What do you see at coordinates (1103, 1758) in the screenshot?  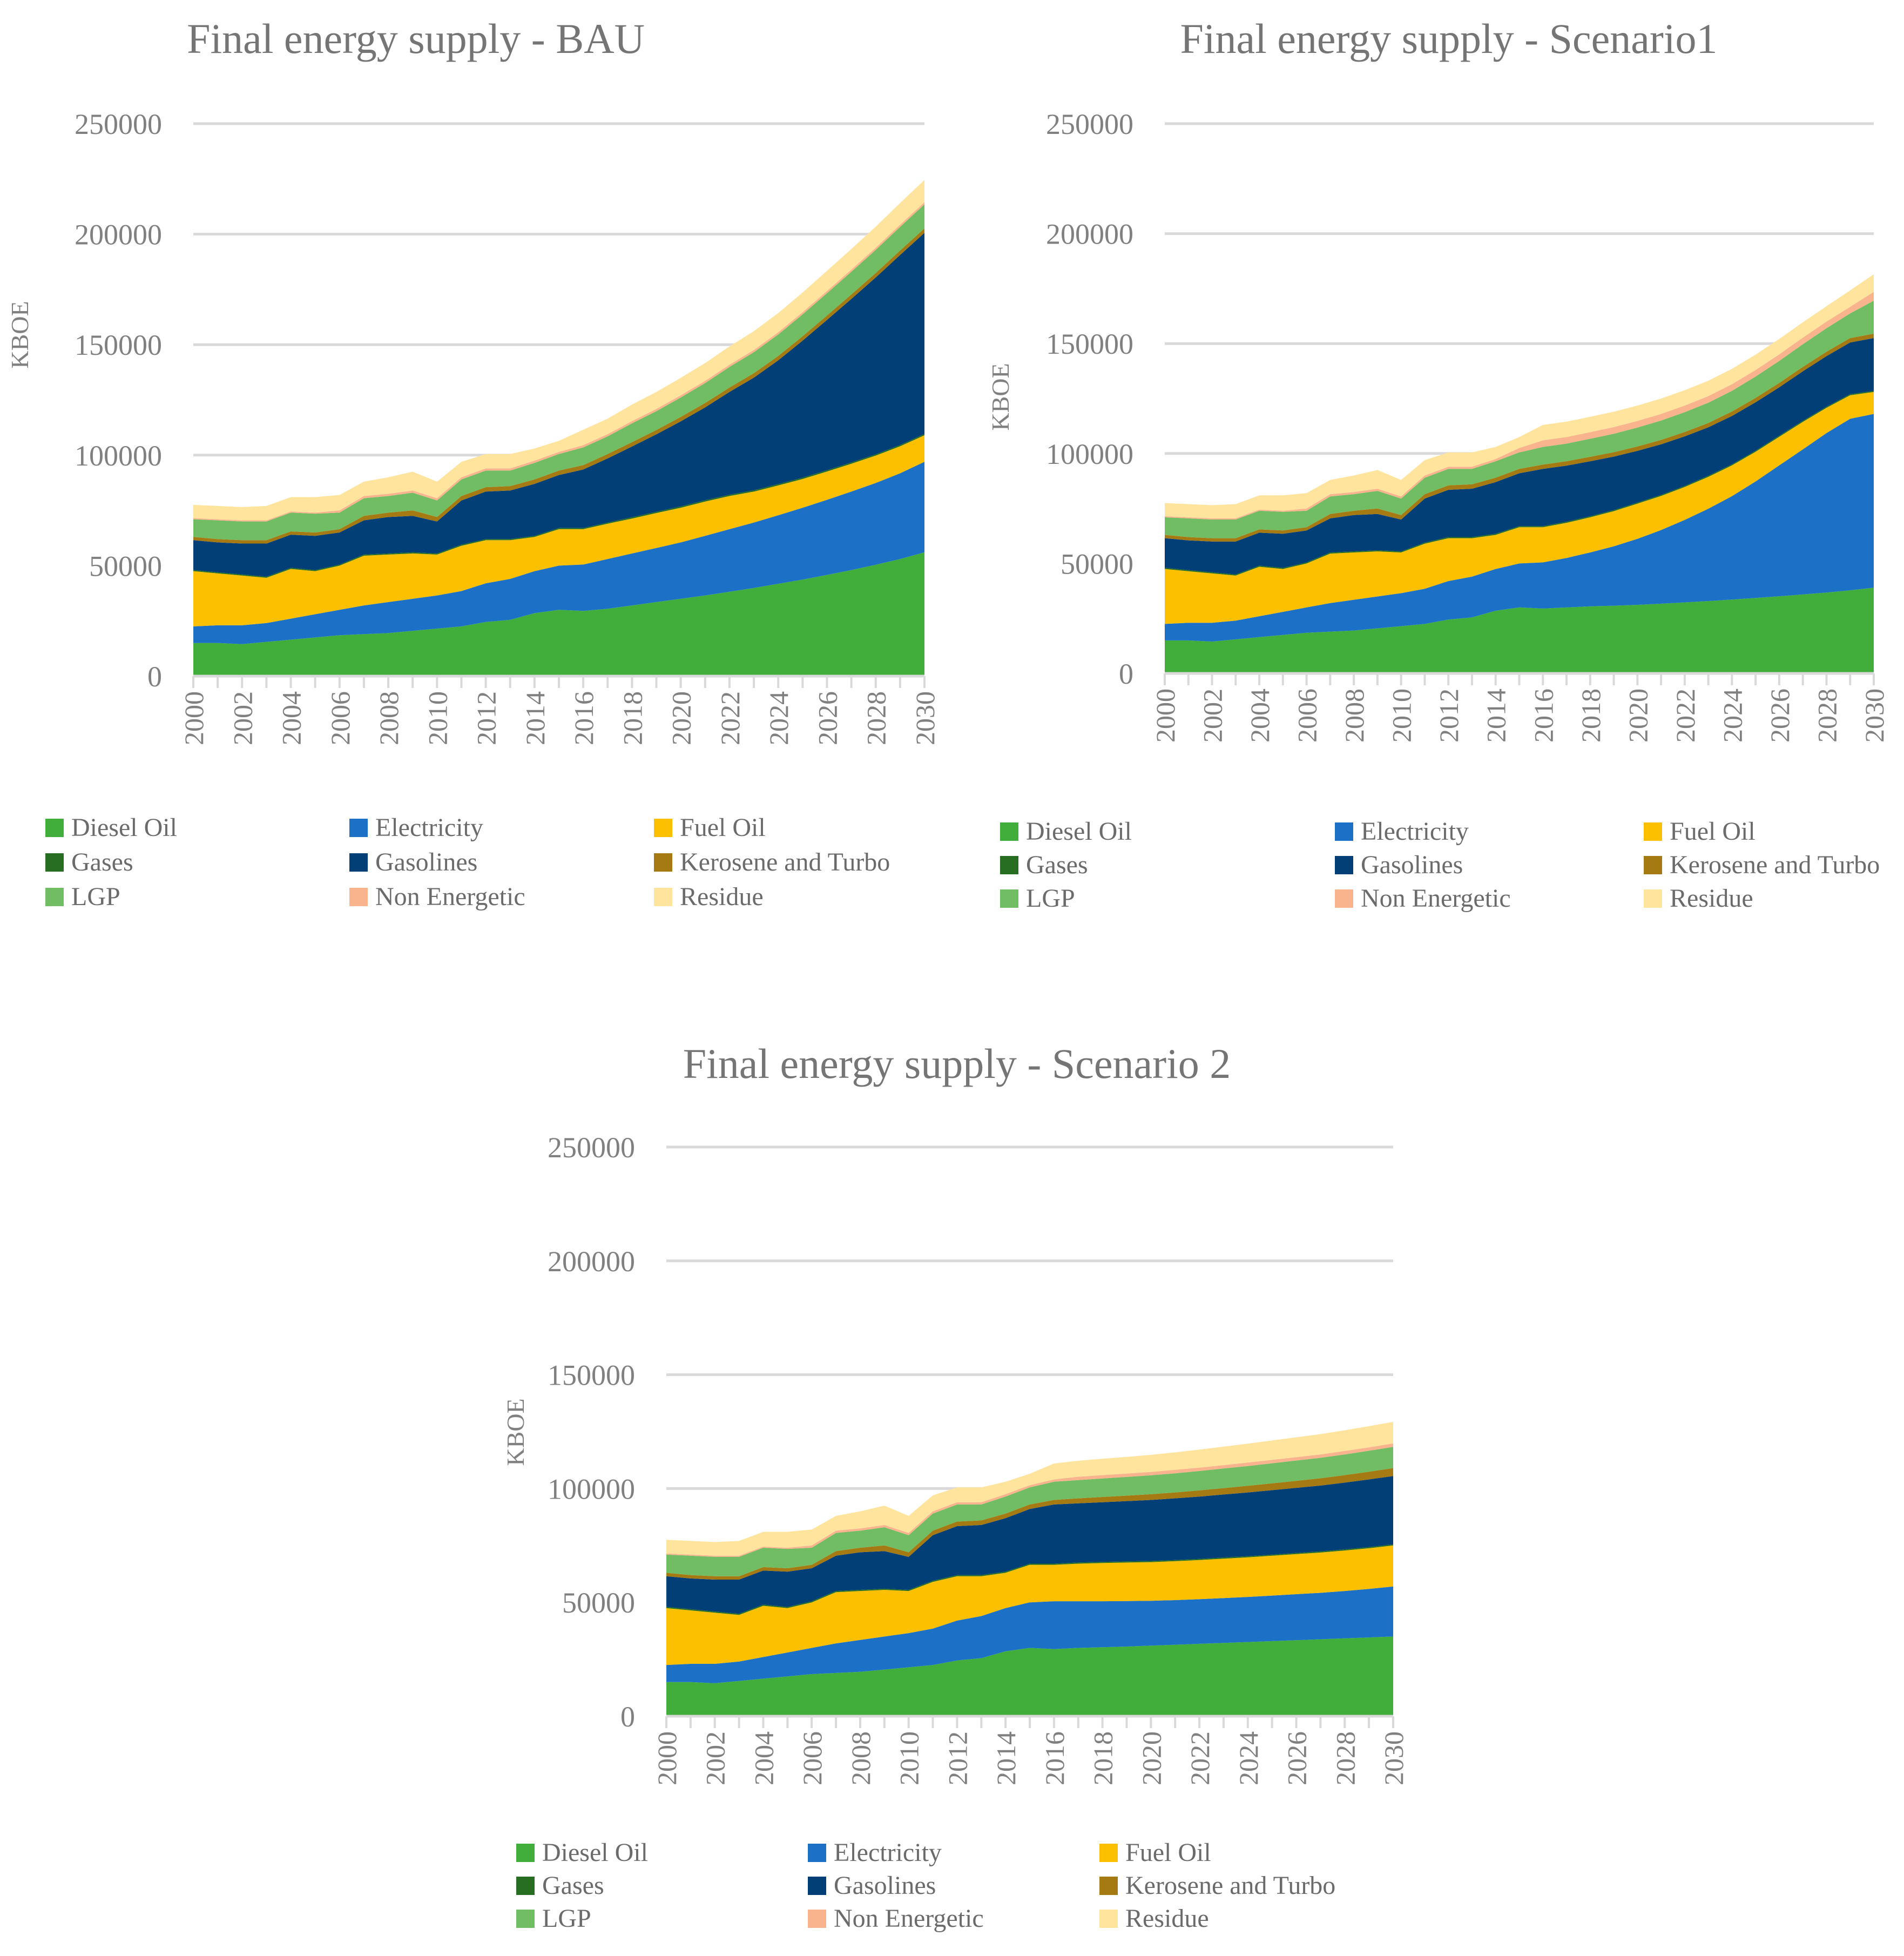 I see `x-tick-label: 2018` at bounding box center [1103, 1758].